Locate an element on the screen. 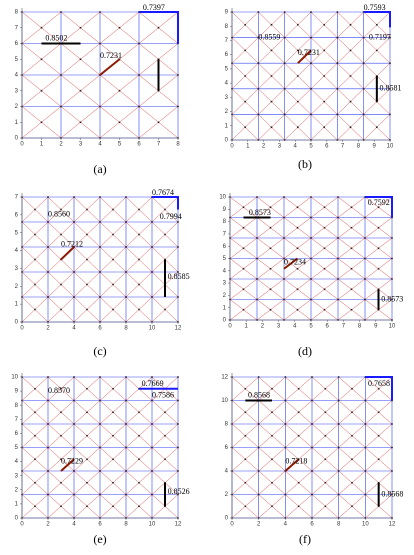  x-tick-label: 7 is located at coordinates (159, 145).